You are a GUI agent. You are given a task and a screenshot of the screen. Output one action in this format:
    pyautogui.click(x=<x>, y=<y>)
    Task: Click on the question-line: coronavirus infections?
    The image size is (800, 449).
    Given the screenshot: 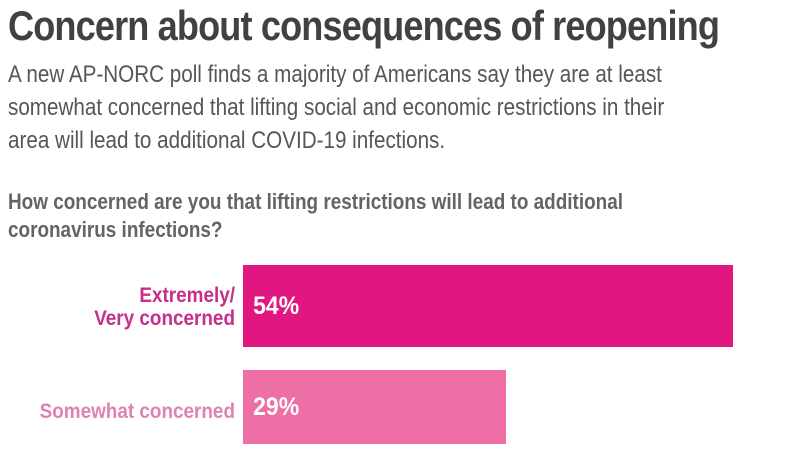 What is the action you would take?
    pyautogui.click(x=115, y=229)
    